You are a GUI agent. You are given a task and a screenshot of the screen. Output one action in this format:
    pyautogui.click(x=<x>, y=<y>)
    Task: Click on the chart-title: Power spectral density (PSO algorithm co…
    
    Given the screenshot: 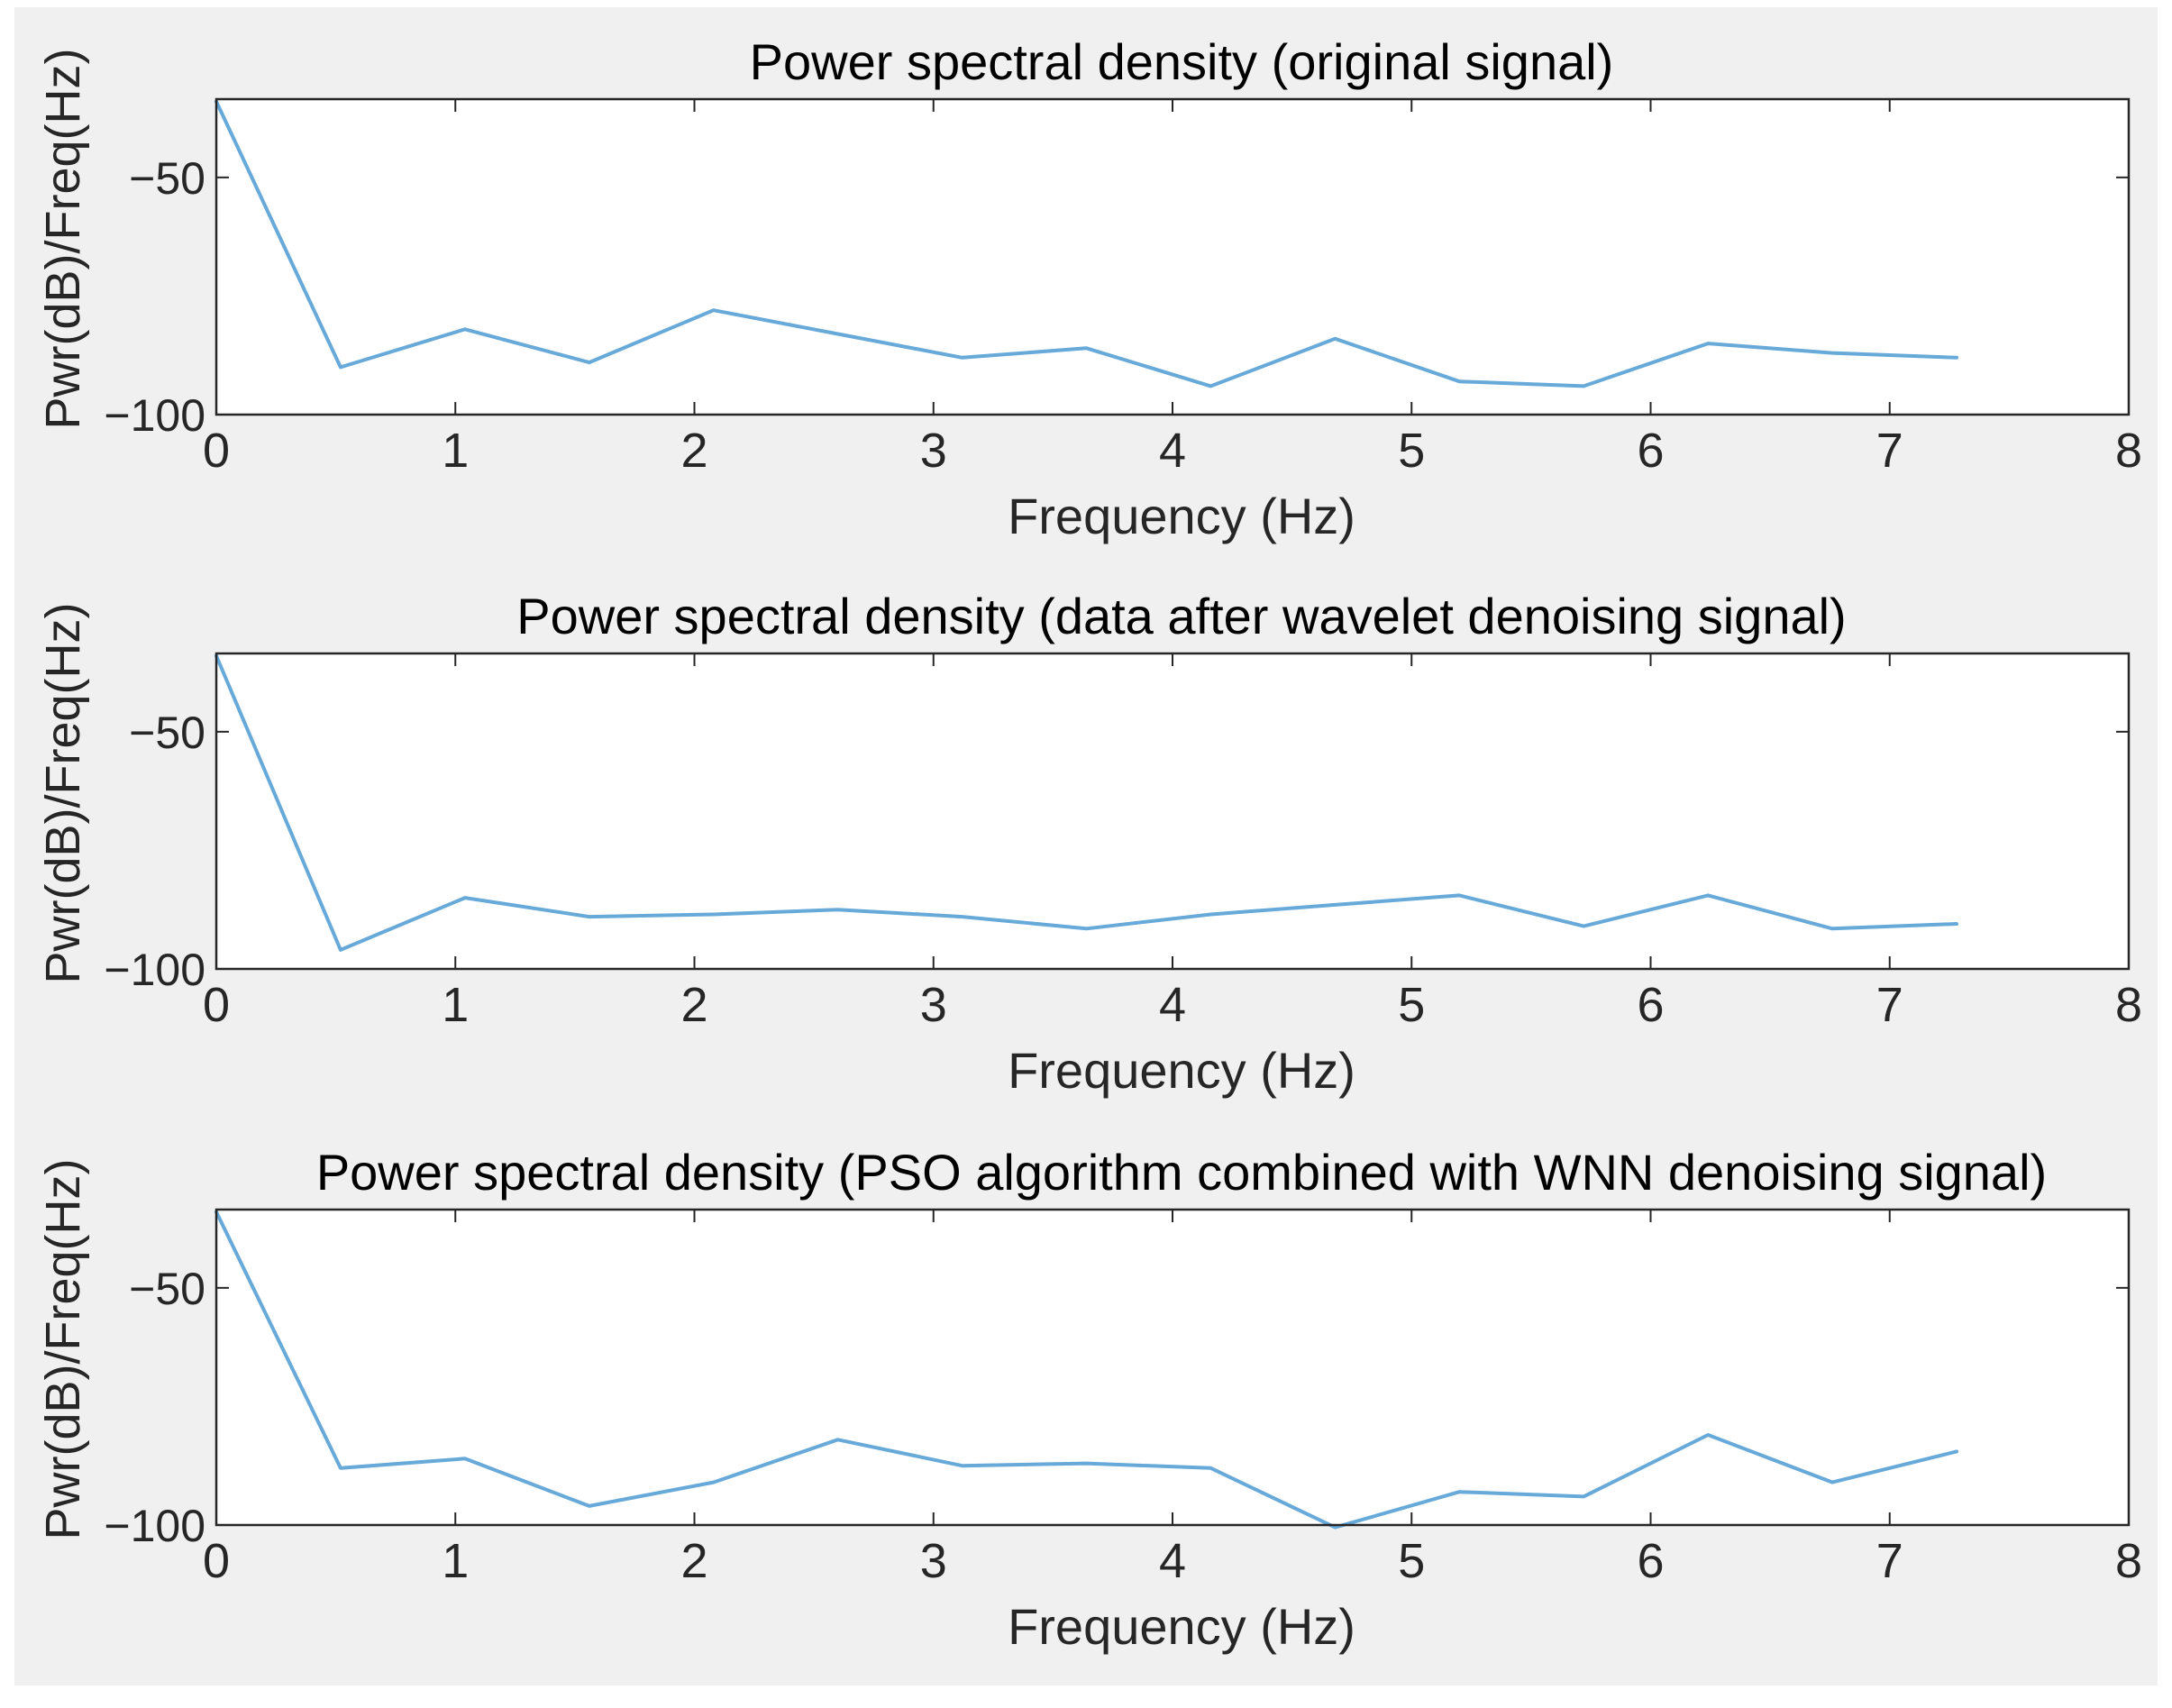 What is the action you would take?
    pyautogui.click(x=1181, y=1172)
    